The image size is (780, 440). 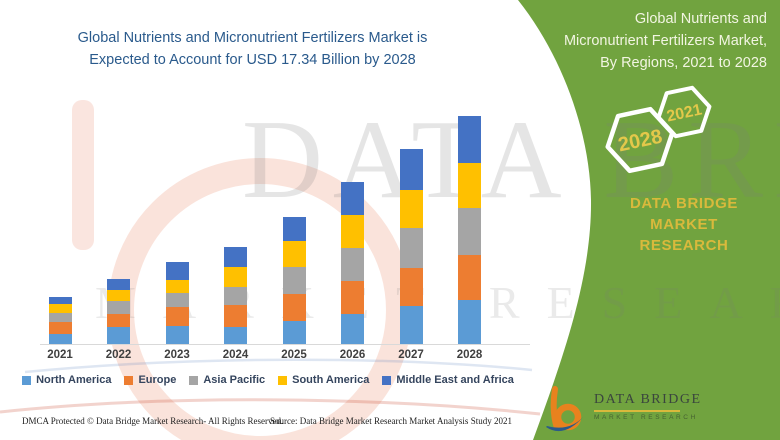 I want to click on bar-segment-2027-europe, so click(x=411, y=287).